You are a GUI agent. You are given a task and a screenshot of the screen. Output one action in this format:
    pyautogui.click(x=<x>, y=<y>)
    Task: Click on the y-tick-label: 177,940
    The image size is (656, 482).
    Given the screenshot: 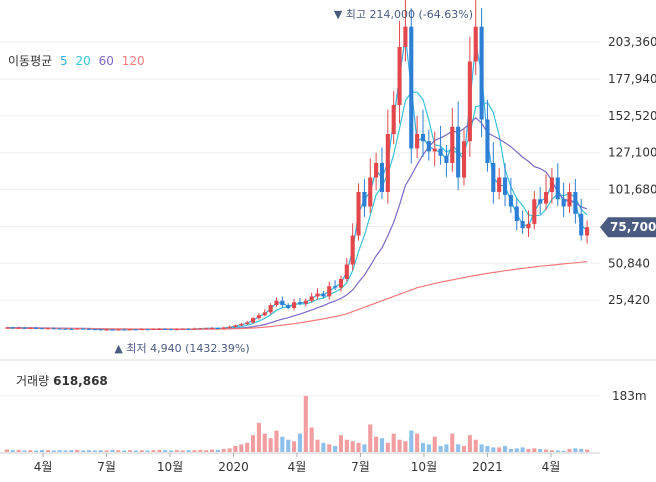 What is the action you would take?
    pyautogui.click(x=632, y=79)
    